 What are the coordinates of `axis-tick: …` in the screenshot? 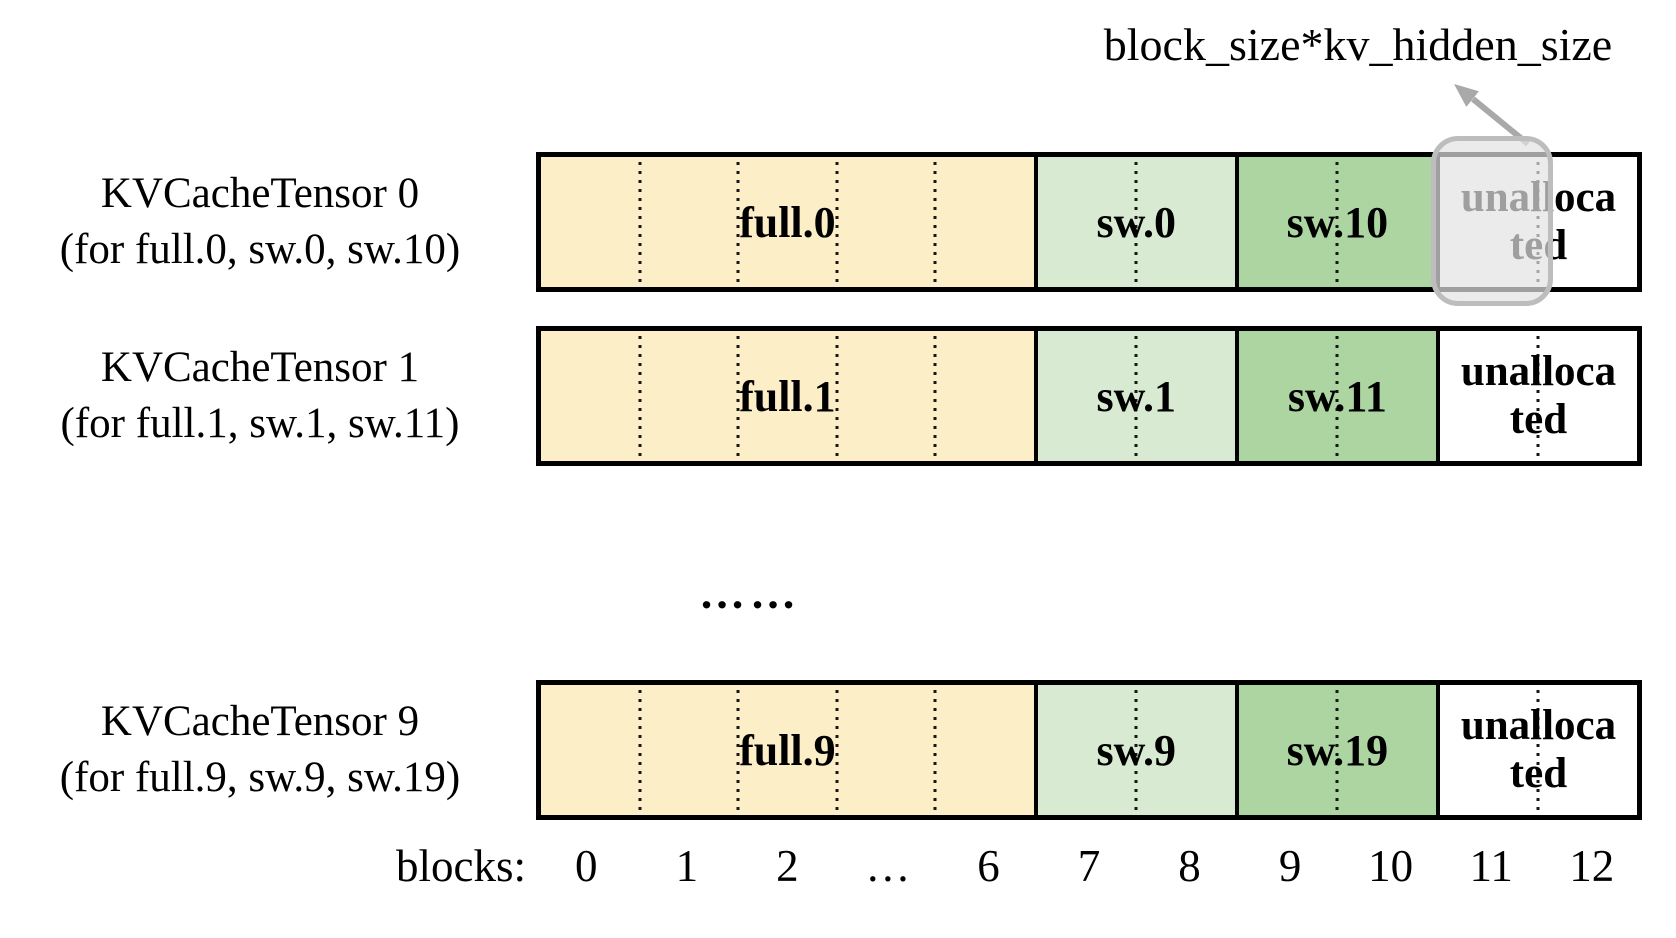 It's located at (888, 866).